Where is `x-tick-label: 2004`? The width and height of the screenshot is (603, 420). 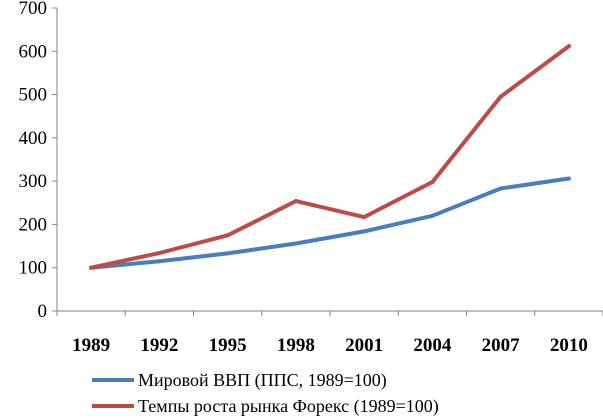 x-tick-label: 2004 is located at coordinates (432, 345).